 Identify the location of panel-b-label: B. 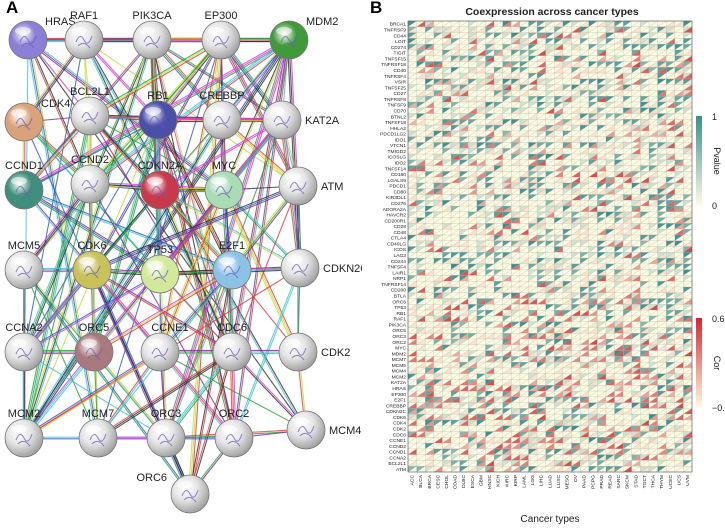
(376, 9).